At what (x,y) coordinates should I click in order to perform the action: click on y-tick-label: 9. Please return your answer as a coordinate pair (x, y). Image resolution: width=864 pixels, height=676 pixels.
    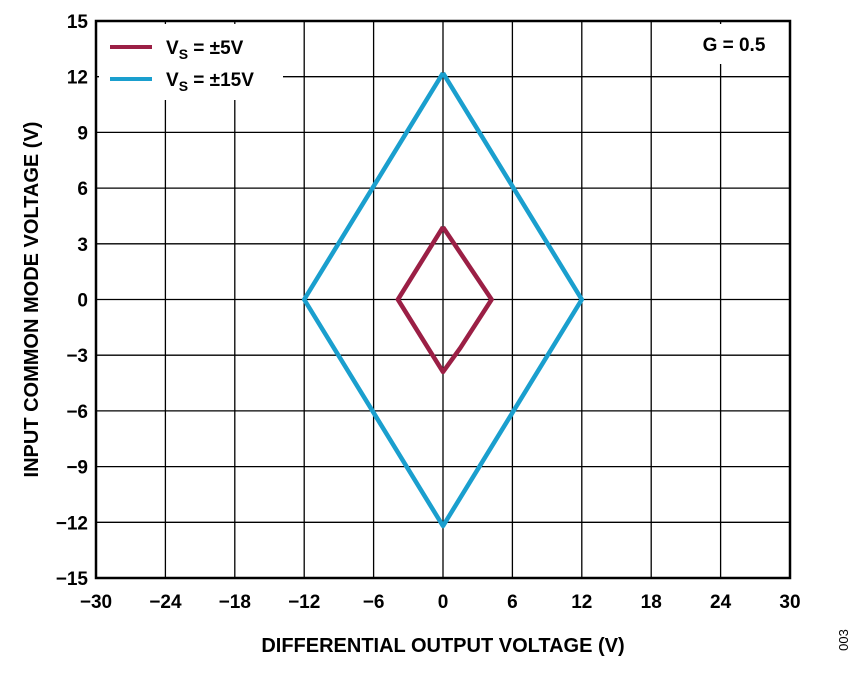
    Looking at the image, I should click on (82, 133).